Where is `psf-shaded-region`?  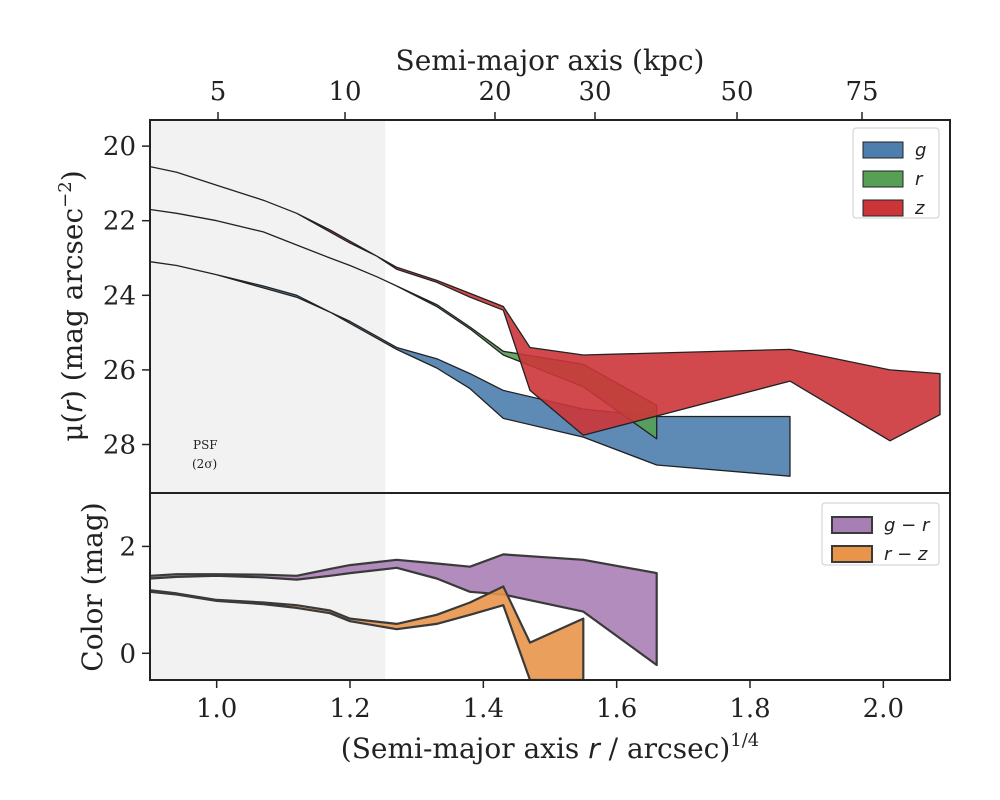
psf-shaded-region is located at coordinates (268, 306).